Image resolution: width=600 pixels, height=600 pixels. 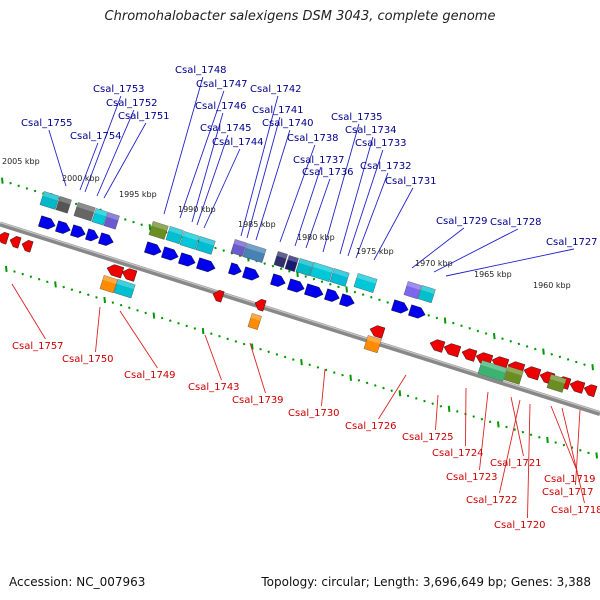 I want to click on forward-gene-label: Csal_1754, so click(x=96, y=136).